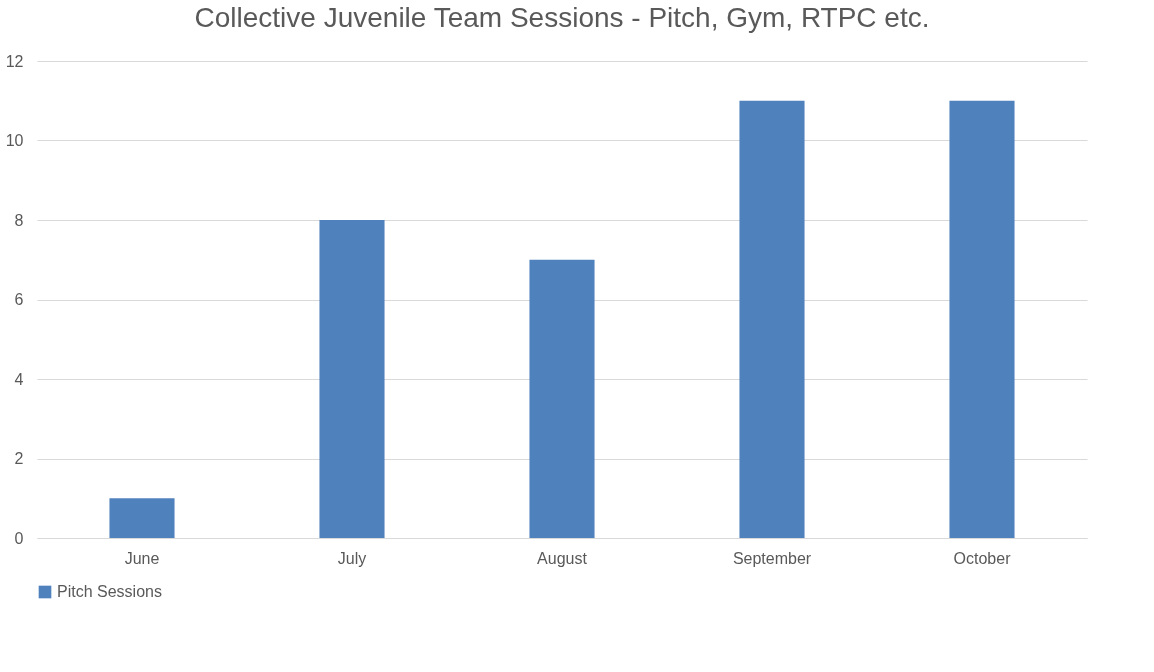 This screenshot has width=1154, height=672. I want to click on x-tick-label: July, so click(352, 558).